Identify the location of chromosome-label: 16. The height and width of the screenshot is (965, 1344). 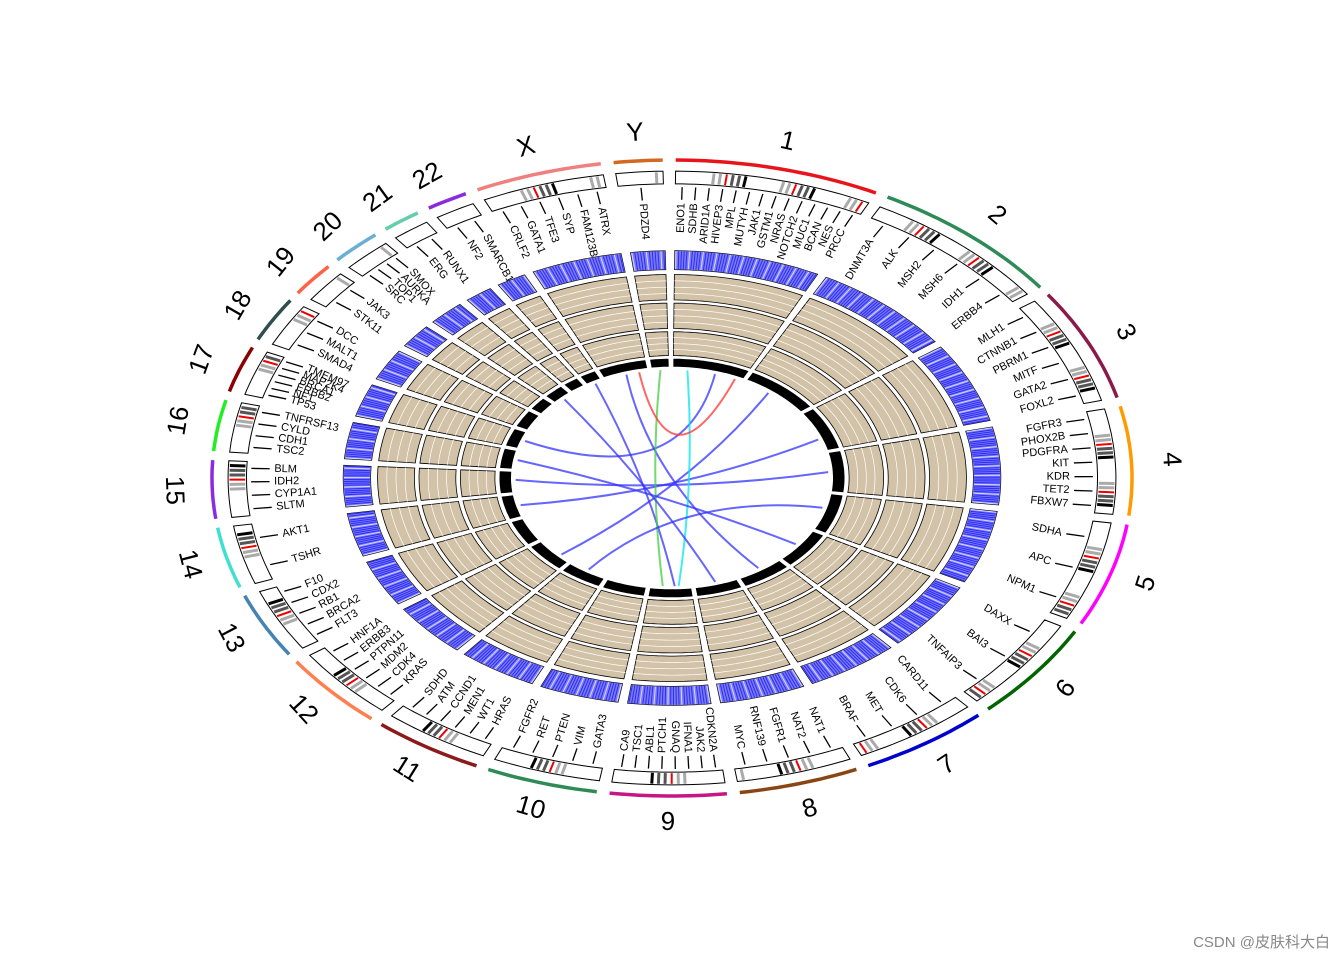
(177, 420).